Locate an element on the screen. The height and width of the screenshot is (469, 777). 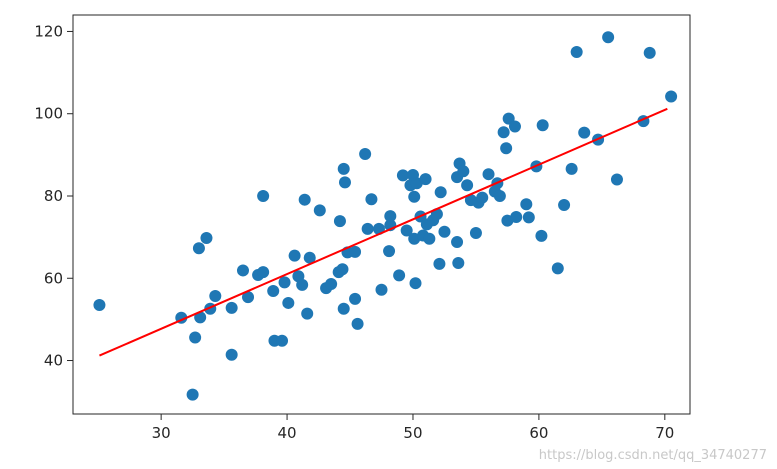
x-tick-label: 50 is located at coordinates (412, 433).